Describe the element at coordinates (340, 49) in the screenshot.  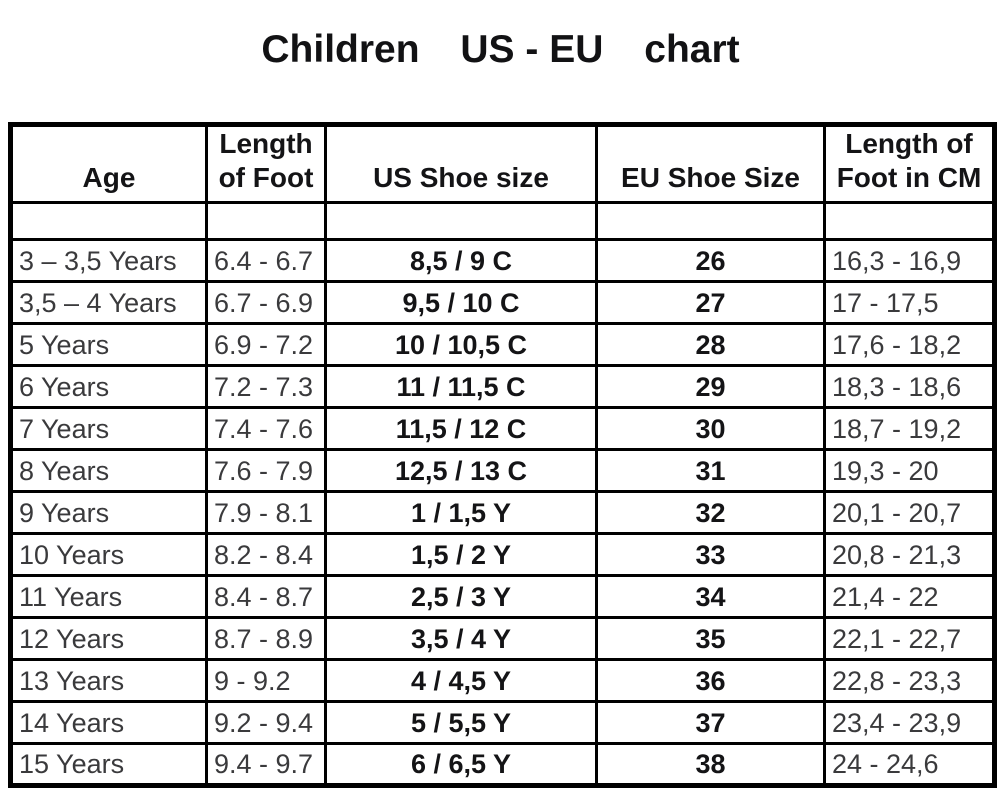
I see `title-part-children: Children` at that location.